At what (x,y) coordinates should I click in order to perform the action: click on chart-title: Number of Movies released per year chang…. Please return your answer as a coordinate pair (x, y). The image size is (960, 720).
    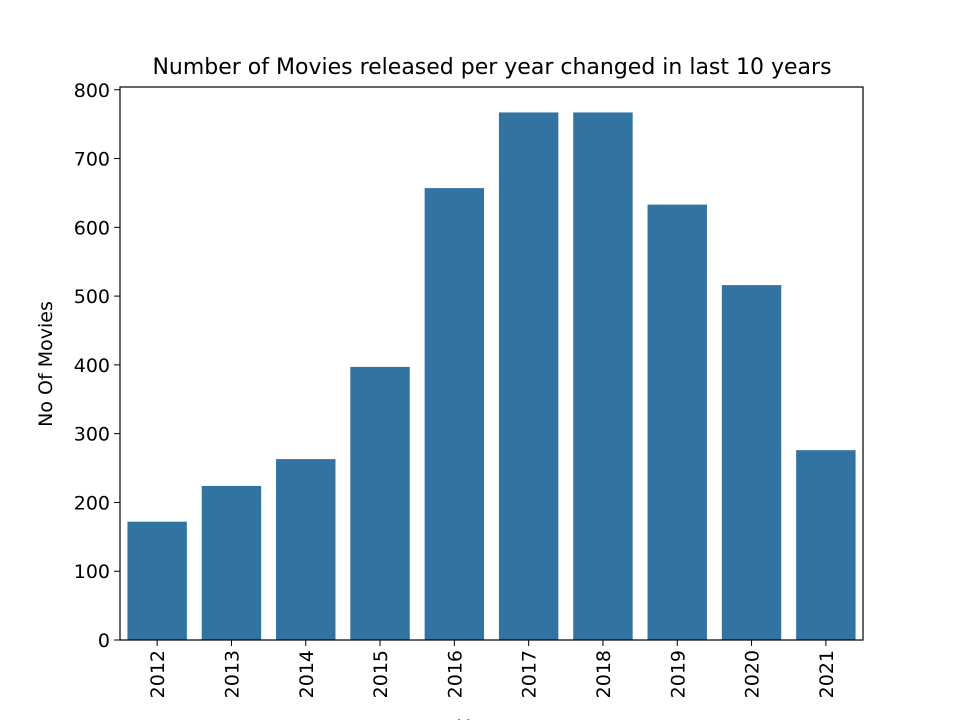
    Looking at the image, I should click on (491, 67).